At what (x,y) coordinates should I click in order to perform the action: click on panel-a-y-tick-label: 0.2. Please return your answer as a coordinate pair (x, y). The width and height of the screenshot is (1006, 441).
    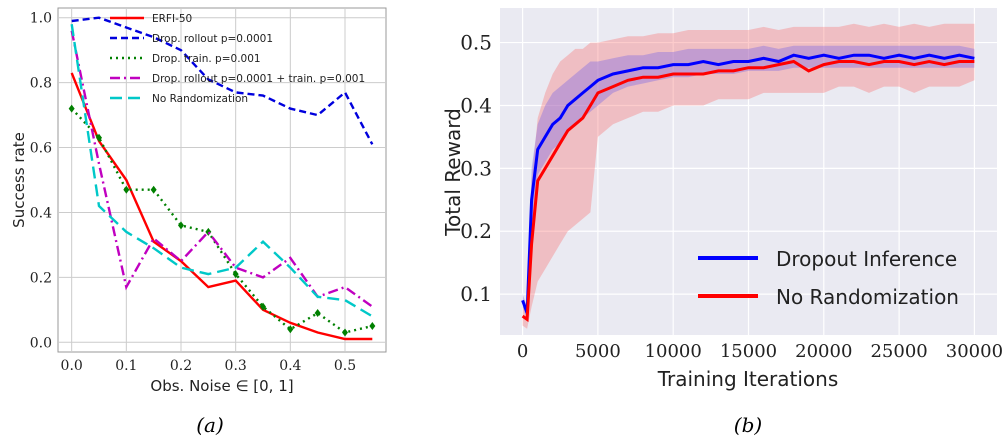
    Looking at the image, I should click on (41, 278).